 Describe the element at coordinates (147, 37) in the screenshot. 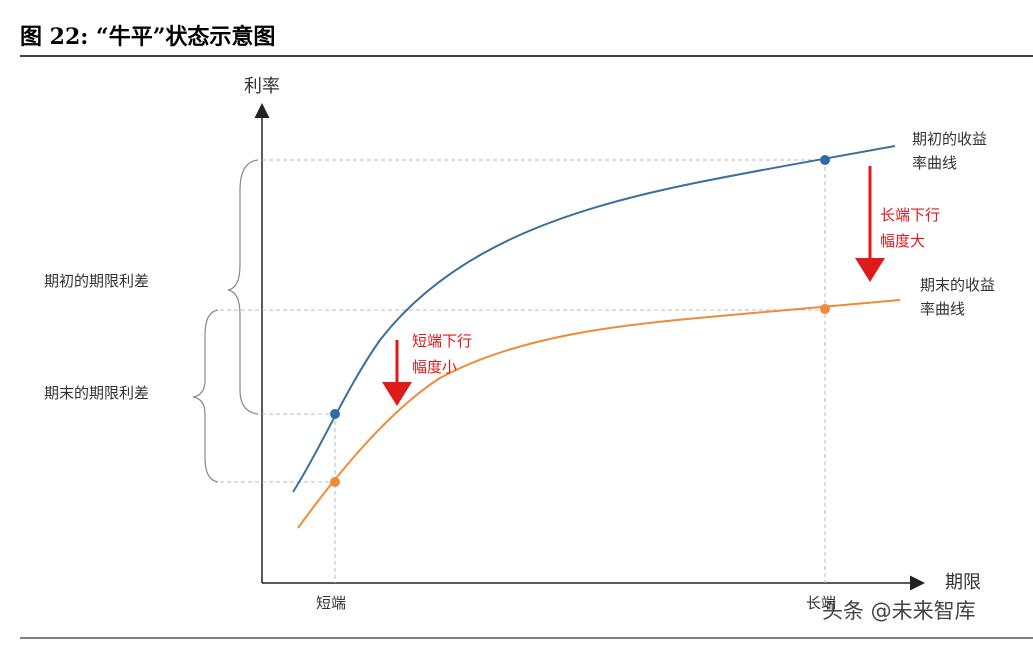

I see `title: 图 22: “牛平”状态示意图` at that location.